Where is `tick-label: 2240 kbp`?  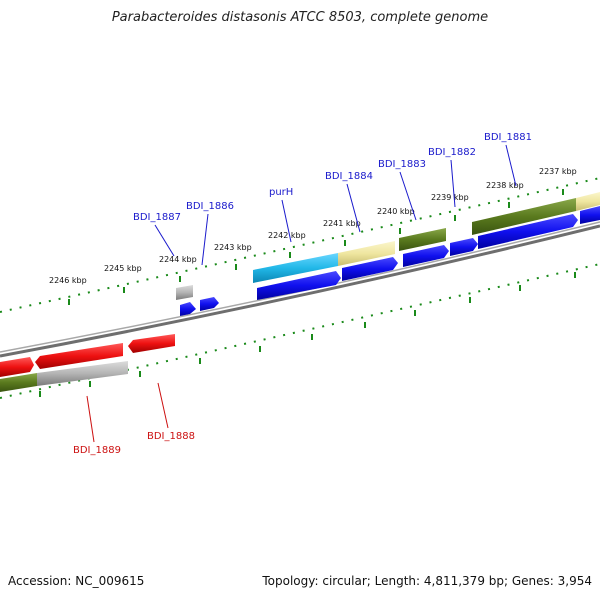
tick-label: 2240 kbp is located at coordinates (396, 211).